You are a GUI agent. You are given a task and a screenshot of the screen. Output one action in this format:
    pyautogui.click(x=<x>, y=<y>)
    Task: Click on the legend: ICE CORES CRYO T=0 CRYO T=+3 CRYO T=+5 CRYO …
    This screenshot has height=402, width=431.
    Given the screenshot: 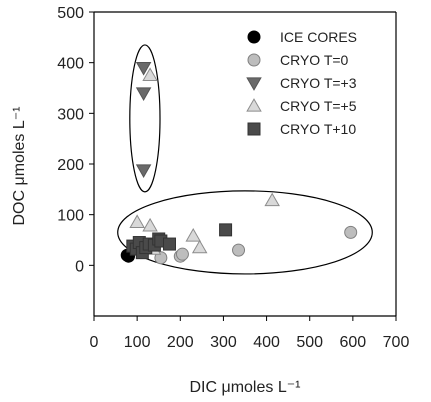 What is the action you would take?
    pyautogui.click(x=301, y=83)
    